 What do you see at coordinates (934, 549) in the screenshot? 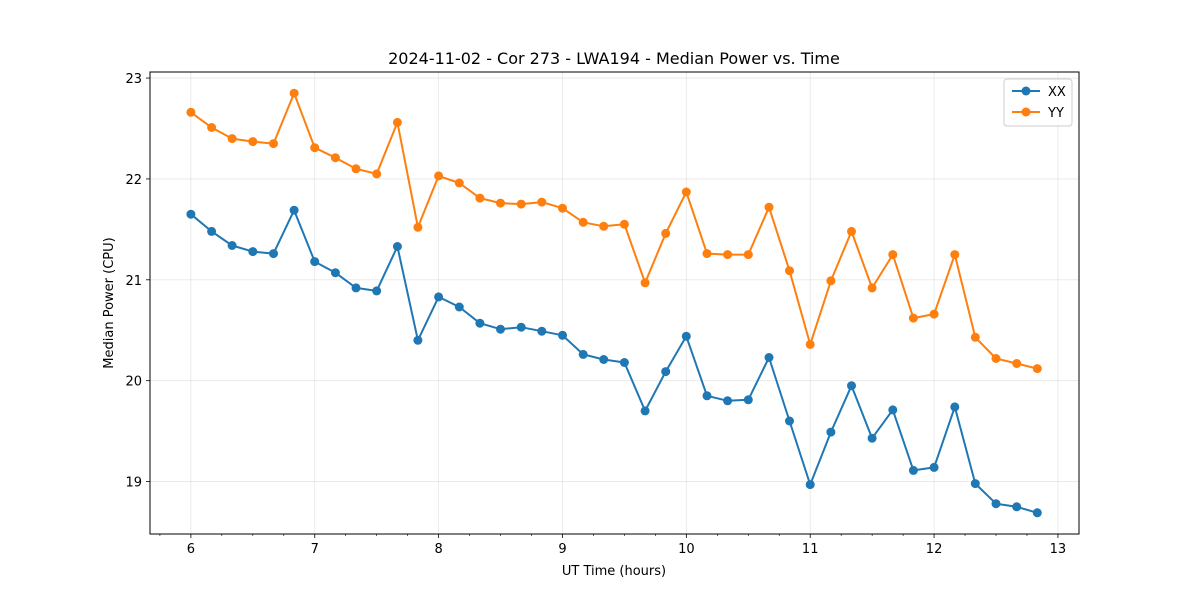
I see `x-tick-label: 12` at bounding box center [934, 549].